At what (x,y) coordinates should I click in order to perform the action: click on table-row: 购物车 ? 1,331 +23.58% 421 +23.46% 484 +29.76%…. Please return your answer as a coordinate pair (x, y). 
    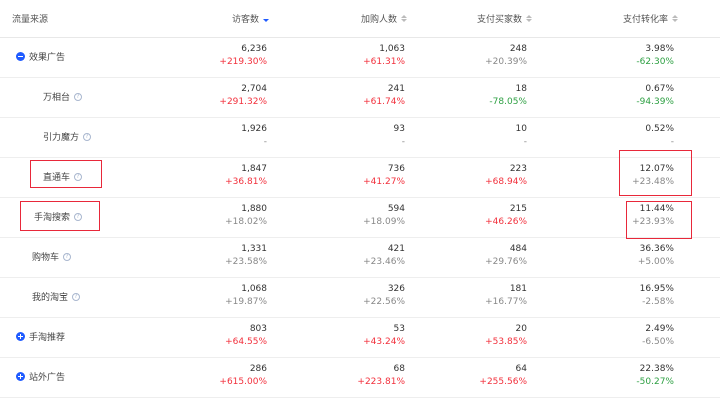
    Looking at the image, I should click on (360, 258).